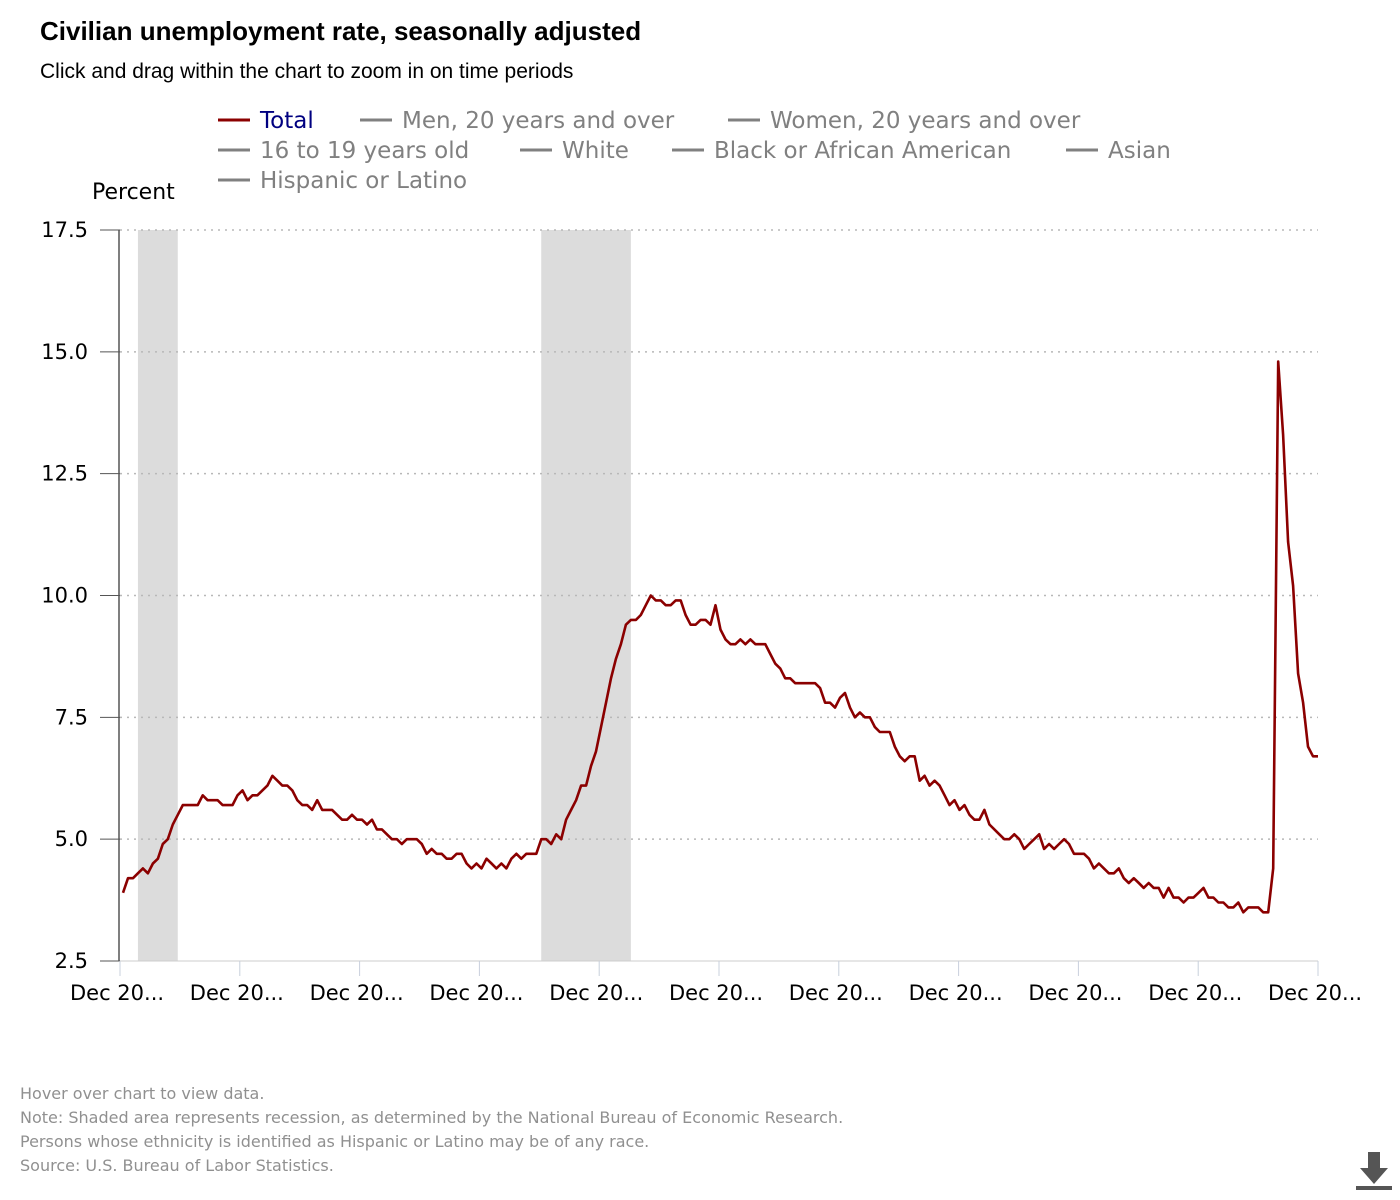 This screenshot has height=1200, width=1400. I want to click on y-tick-label: 12.5, so click(64, 474).